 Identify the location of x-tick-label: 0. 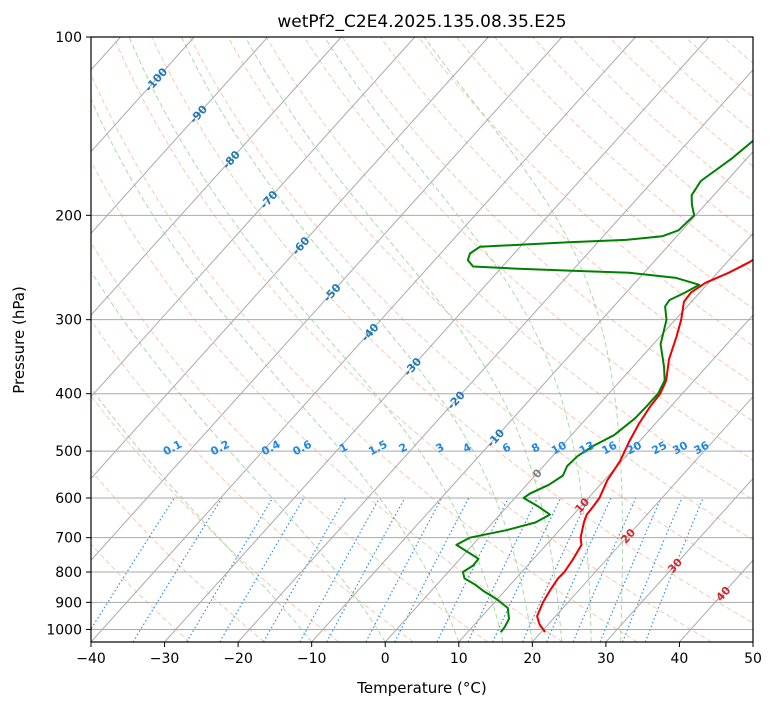
(385, 659).